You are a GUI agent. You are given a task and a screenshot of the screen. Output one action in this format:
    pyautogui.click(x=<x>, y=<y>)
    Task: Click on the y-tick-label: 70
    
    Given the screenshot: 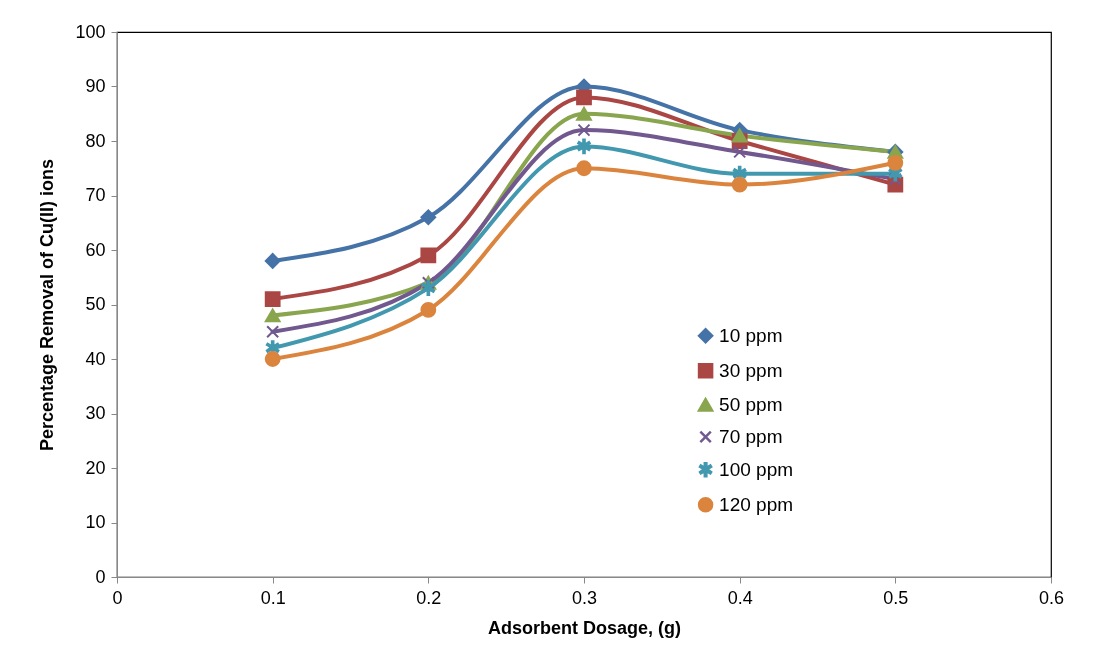 What is the action you would take?
    pyautogui.click(x=95, y=195)
    